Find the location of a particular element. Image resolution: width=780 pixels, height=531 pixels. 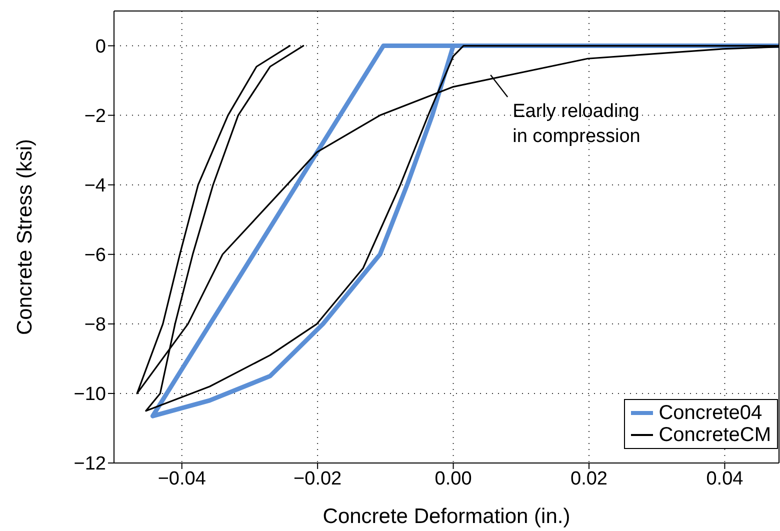

x-tick-label: −0.02 is located at coordinates (318, 479).